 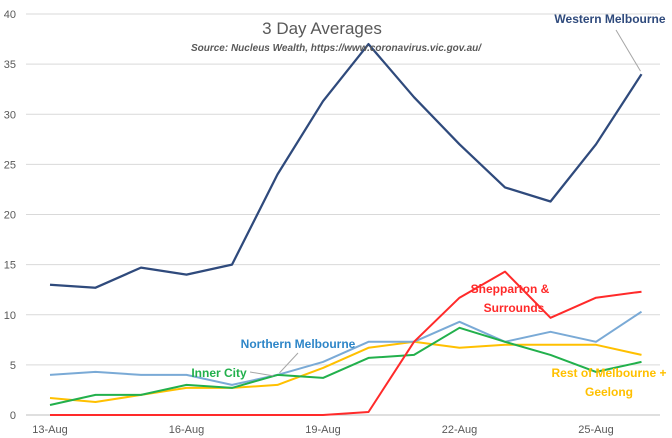 I want to click on y-tick-label: 0, so click(x=13, y=416).